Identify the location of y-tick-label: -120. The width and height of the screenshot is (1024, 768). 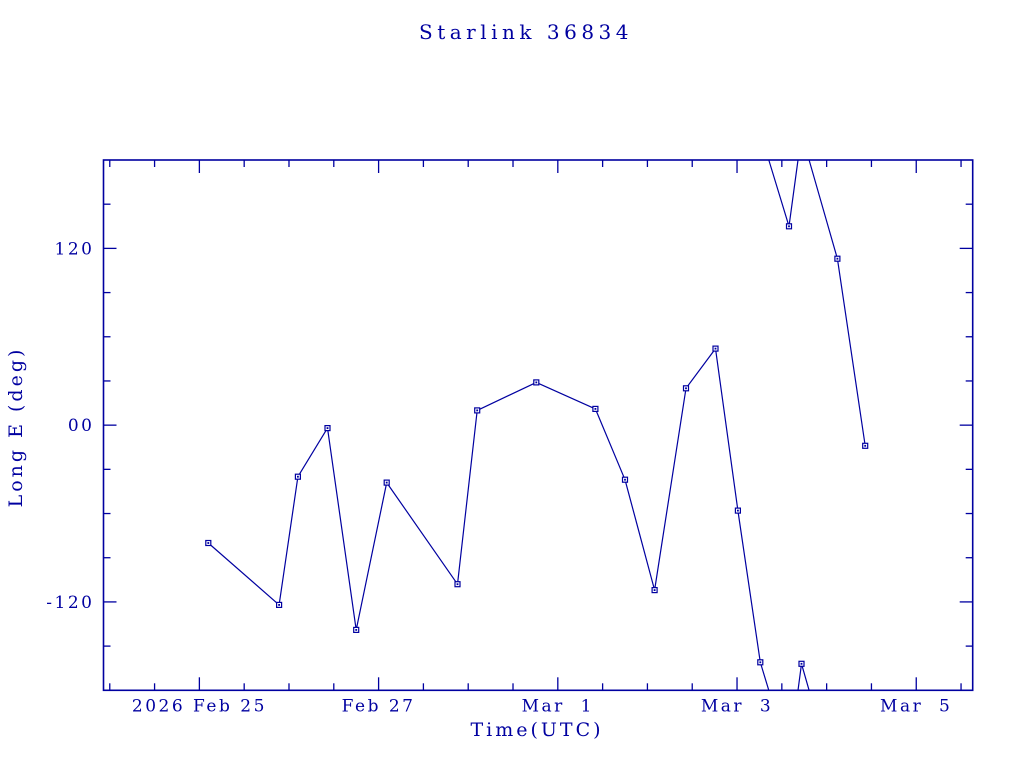
(70, 603).